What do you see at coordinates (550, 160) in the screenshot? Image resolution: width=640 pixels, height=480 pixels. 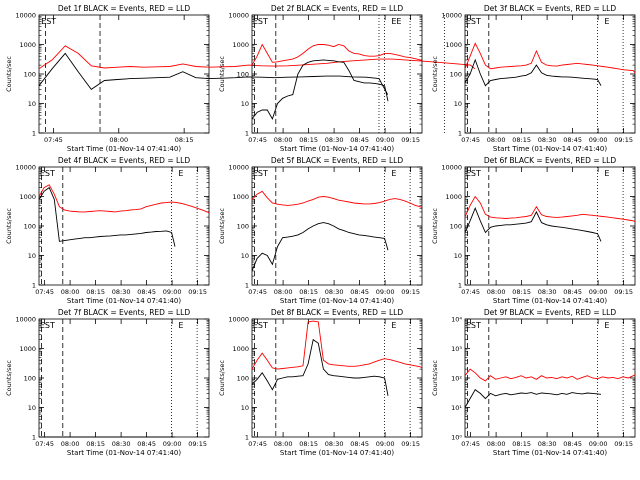 I see `chart-title: Det 6f BLACK = Events, RED = LLD` at bounding box center [550, 160].